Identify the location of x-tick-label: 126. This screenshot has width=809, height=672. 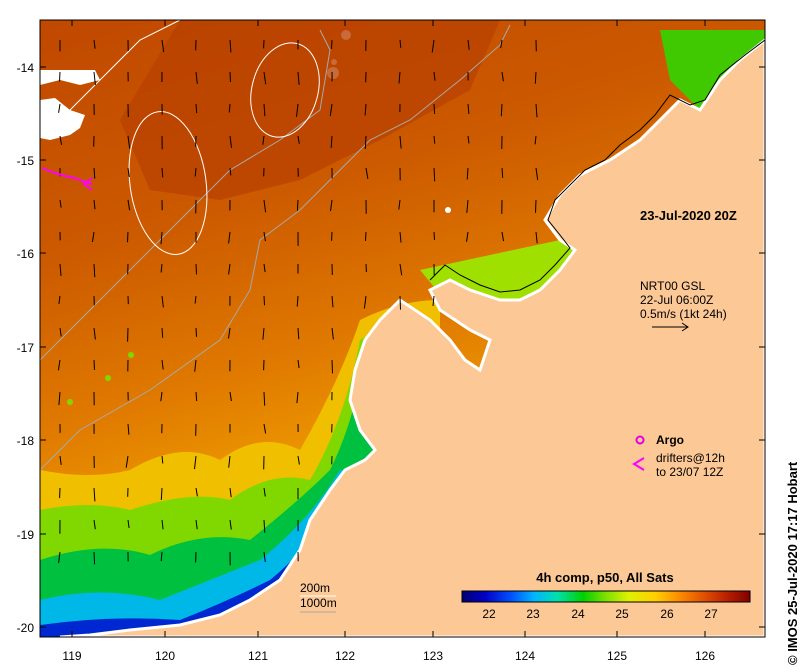
(705, 656).